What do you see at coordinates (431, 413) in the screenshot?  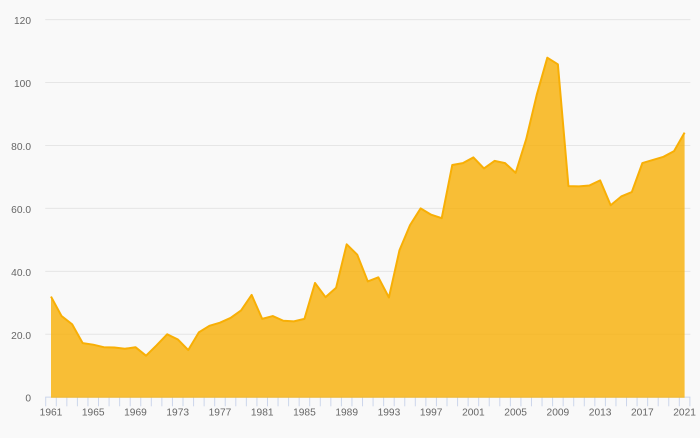 I see `svg-text: 1997` at bounding box center [431, 413].